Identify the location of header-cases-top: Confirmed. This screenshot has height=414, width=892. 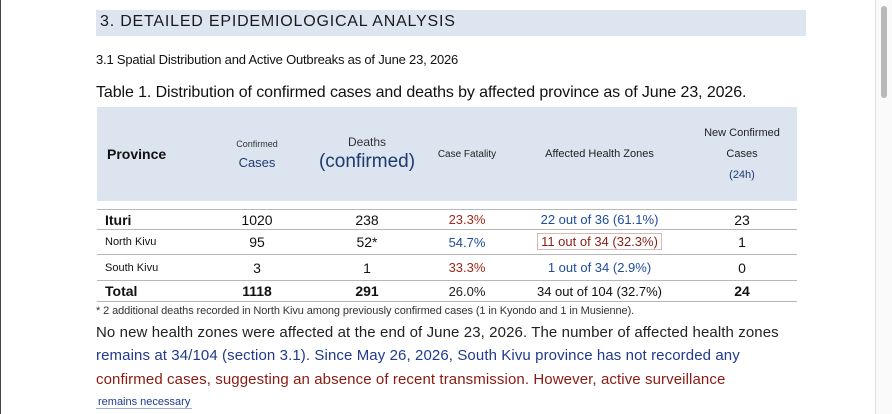
(257, 143).